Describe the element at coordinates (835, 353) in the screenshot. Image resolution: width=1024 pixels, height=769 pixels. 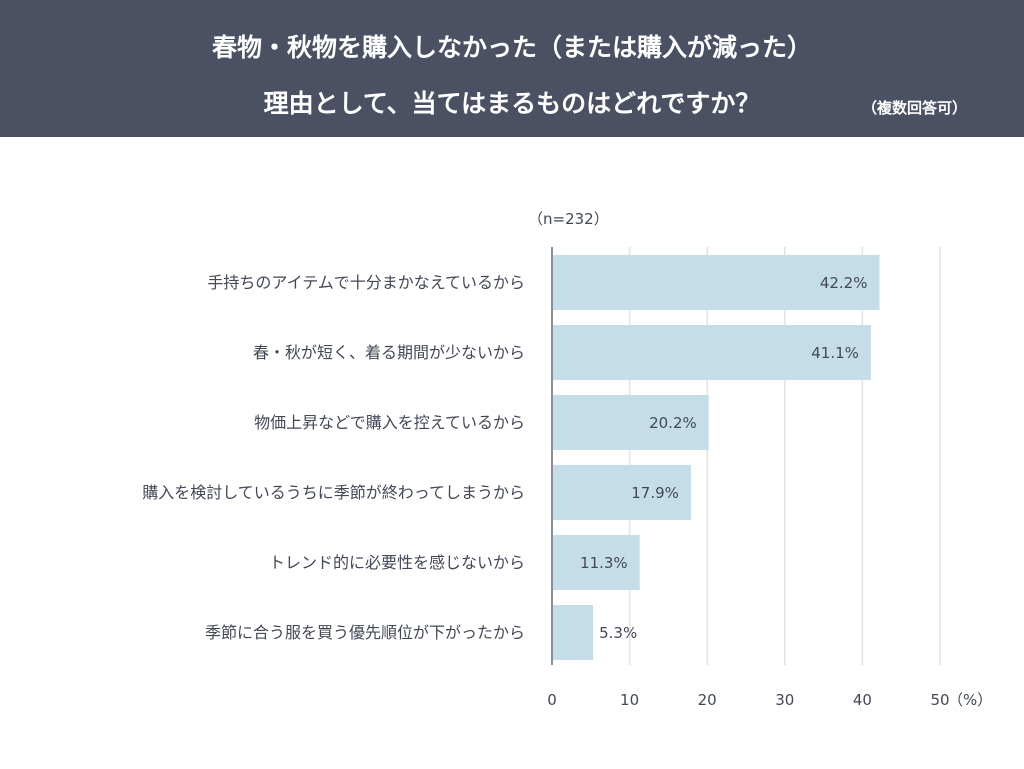
I see `value-label: 41.1%` at that location.